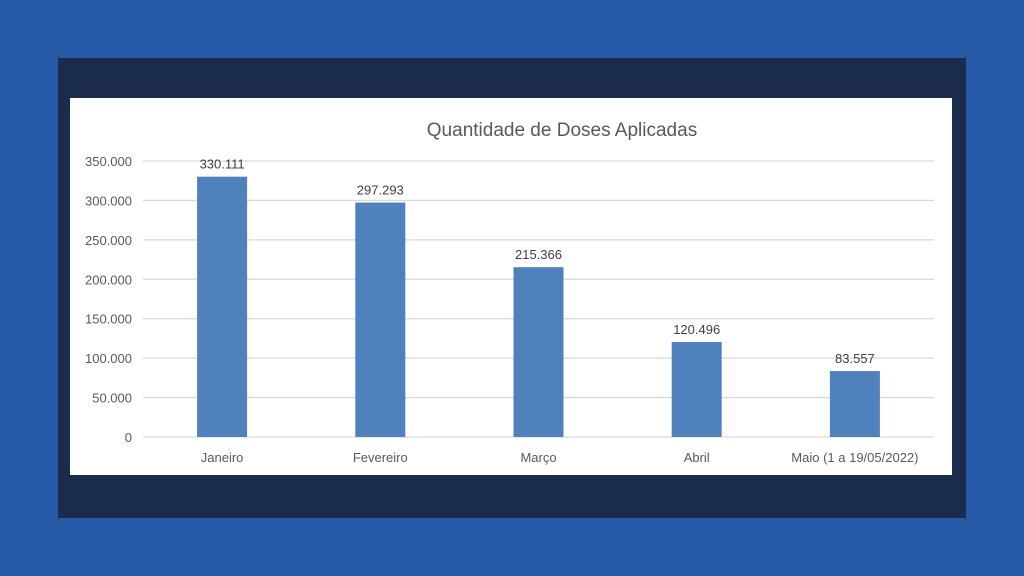  I want to click on data-label: 215.366, so click(538, 254).